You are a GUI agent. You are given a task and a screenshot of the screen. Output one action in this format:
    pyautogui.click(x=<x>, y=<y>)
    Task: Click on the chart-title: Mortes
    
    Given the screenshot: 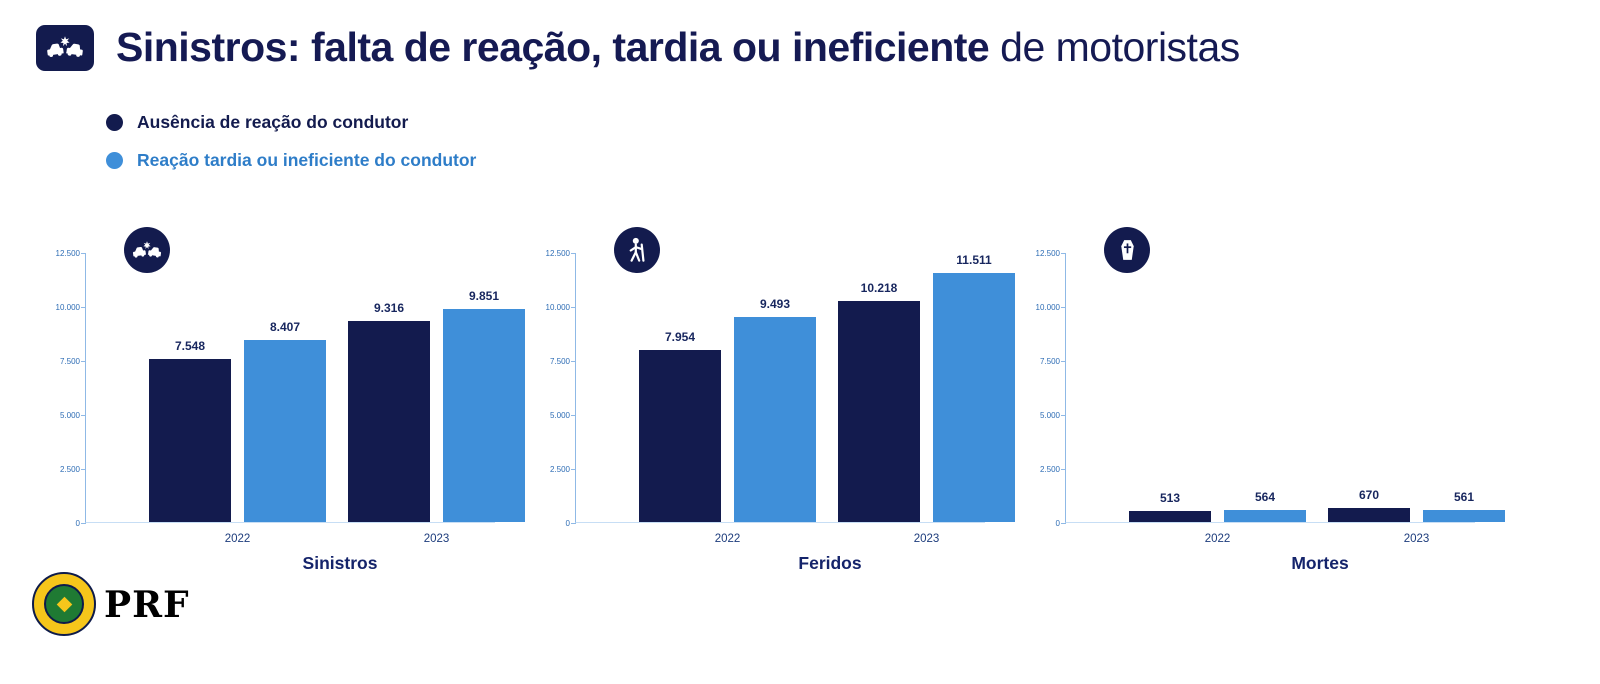 What is the action you would take?
    pyautogui.click(x=1320, y=563)
    